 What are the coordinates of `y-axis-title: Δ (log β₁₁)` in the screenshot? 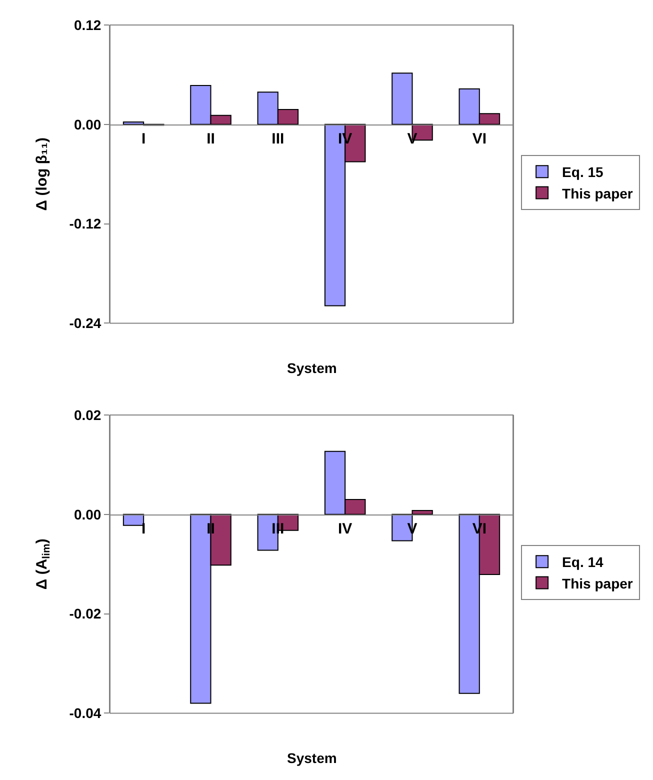 It's located at (42, 174).